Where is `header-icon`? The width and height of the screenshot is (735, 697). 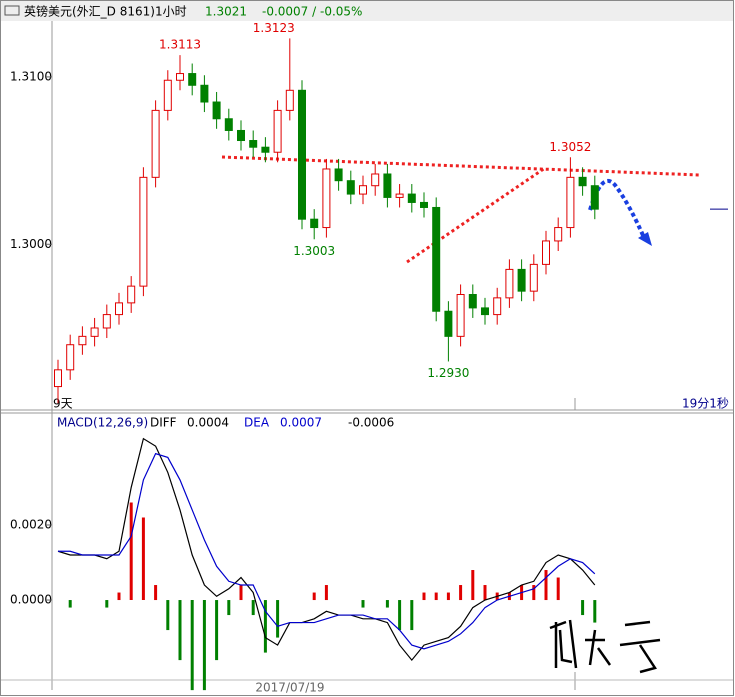
header-icon is located at coordinates (12, 10).